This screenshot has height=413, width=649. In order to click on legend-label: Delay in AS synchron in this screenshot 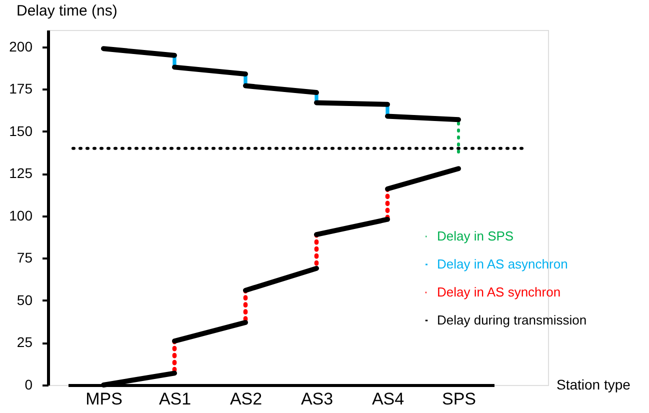, I will do `click(499, 292)`.